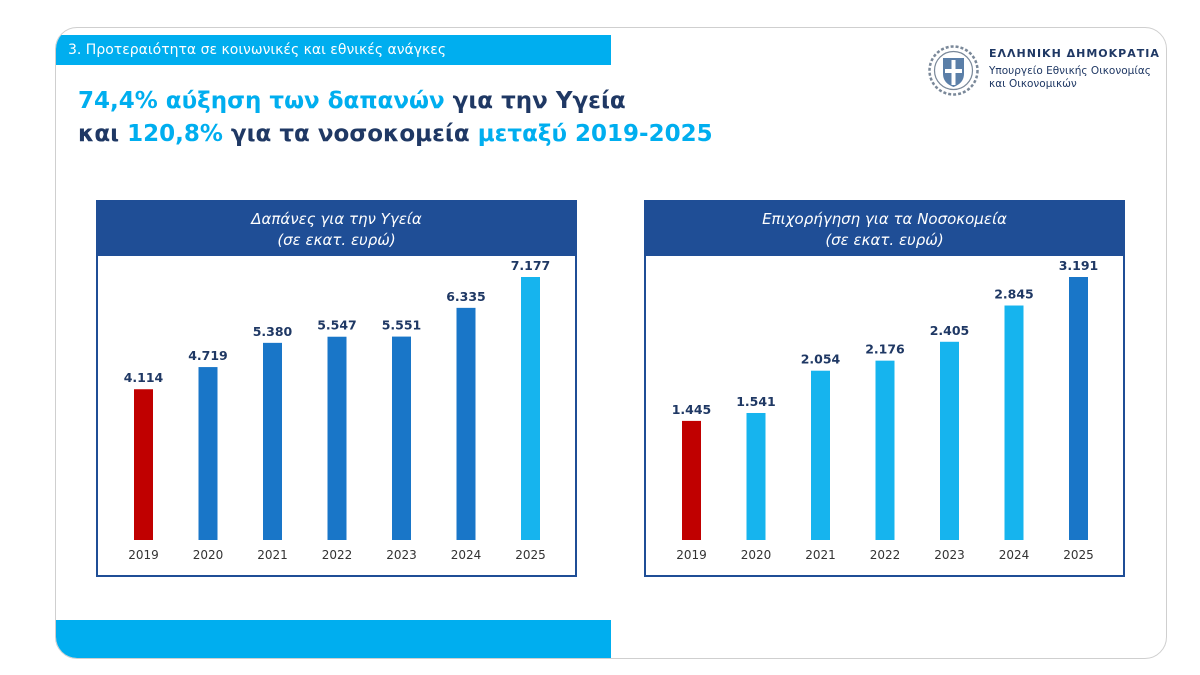  What do you see at coordinates (466, 555) in the screenshot?
I see `health-category-label-2024: 2024` at bounding box center [466, 555].